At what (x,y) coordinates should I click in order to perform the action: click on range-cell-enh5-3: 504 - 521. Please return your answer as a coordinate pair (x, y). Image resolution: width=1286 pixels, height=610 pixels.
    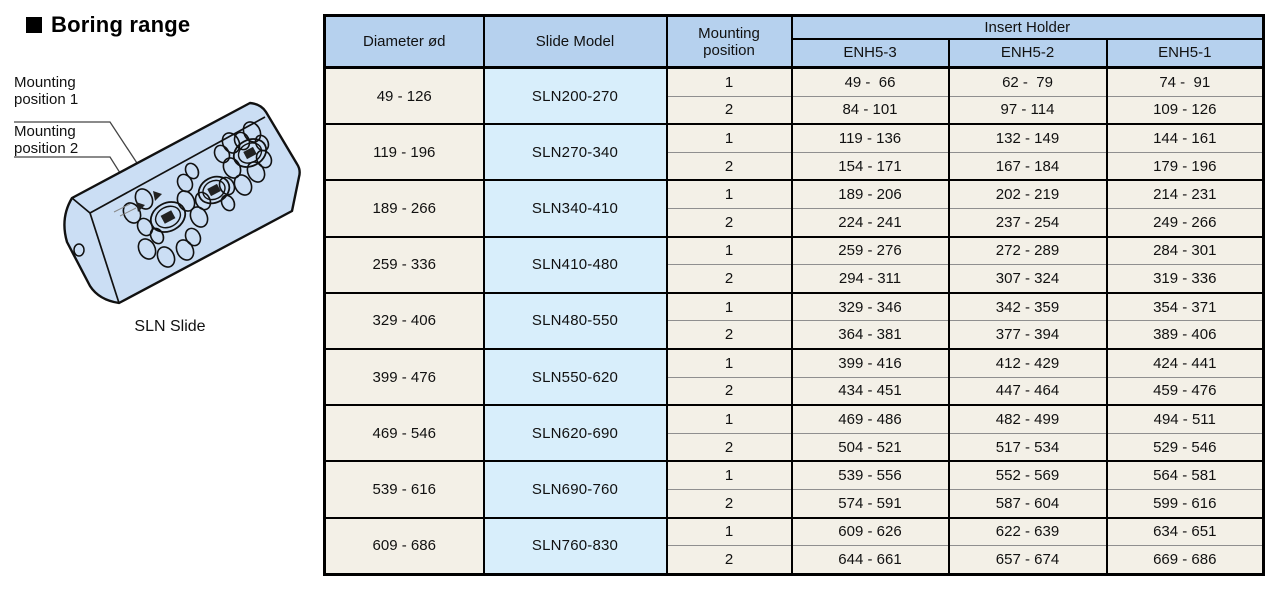
    Looking at the image, I should click on (869, 447).